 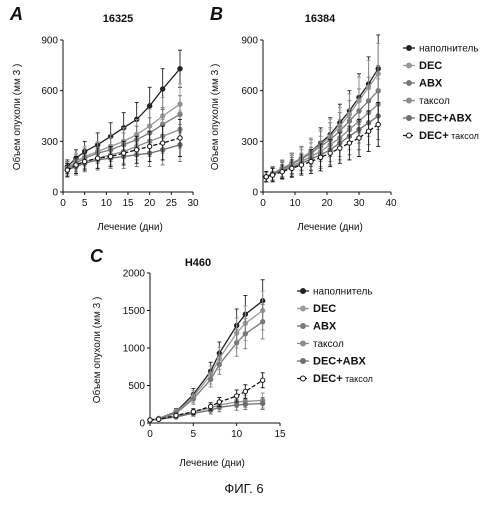 What do you see at coordinates (215, 117) in the screenshot?
I see `panel-b-ylabel: Объем опухоли (мм 3 )` at bounding box center [215, 117].